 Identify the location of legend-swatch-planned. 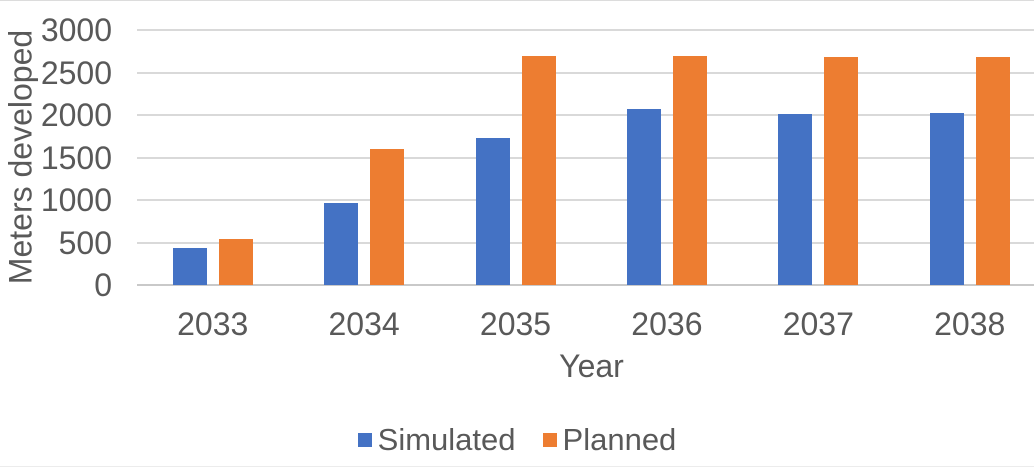
(549, 440).